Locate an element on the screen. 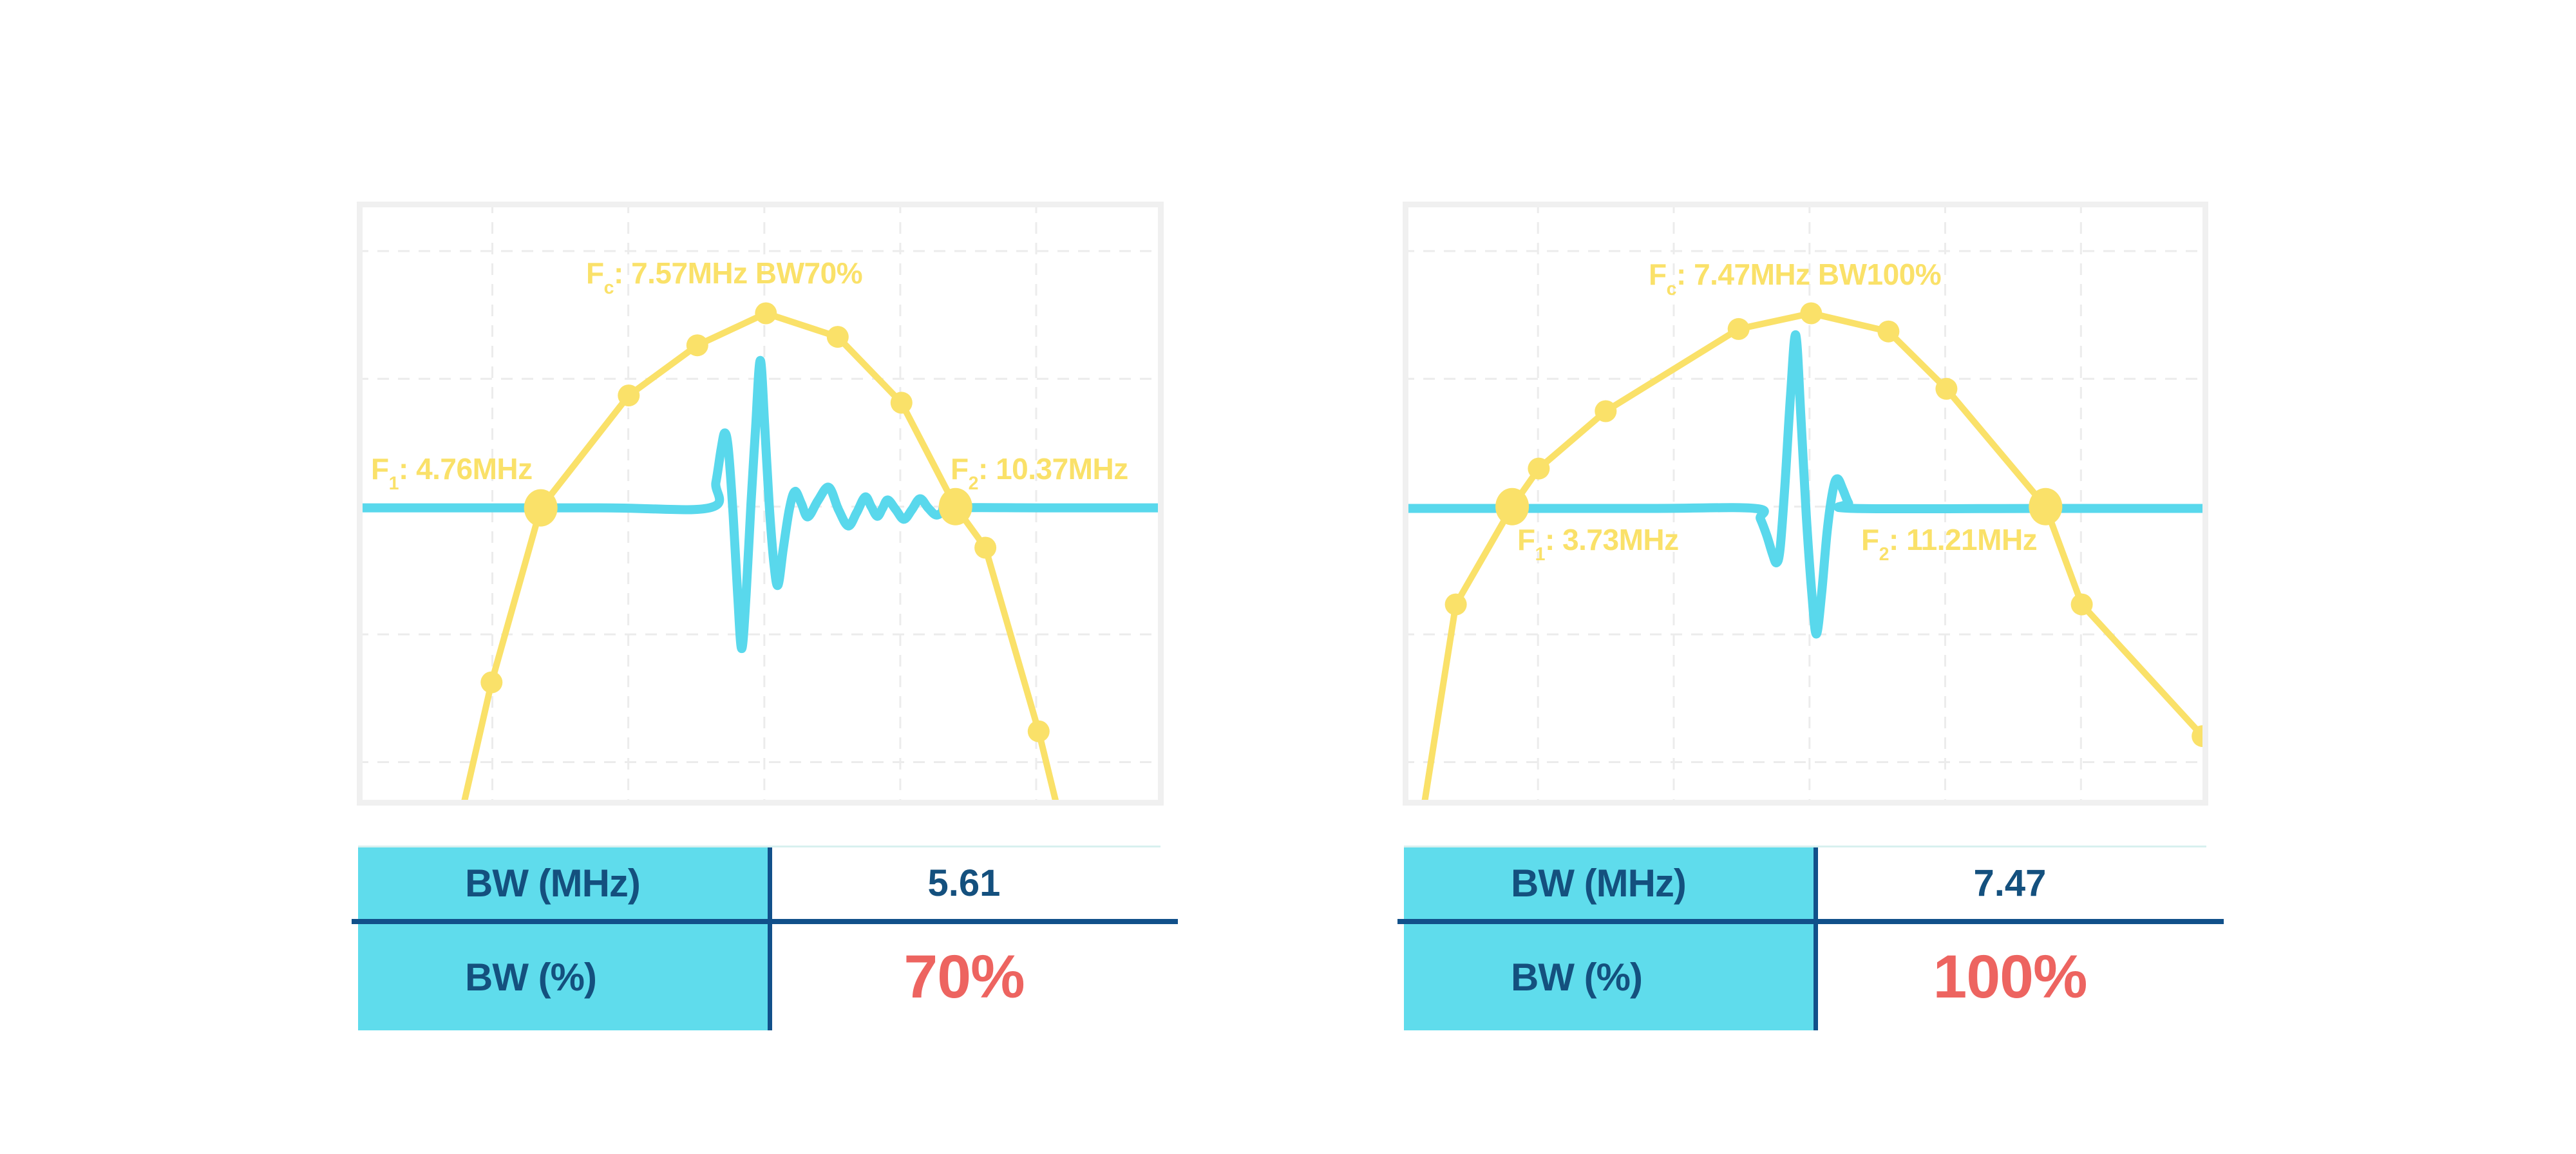 This screenshot has width=2576, height=1154. f2-annotation: F2: 10.37MHz is located at coordinates (1039, 472).